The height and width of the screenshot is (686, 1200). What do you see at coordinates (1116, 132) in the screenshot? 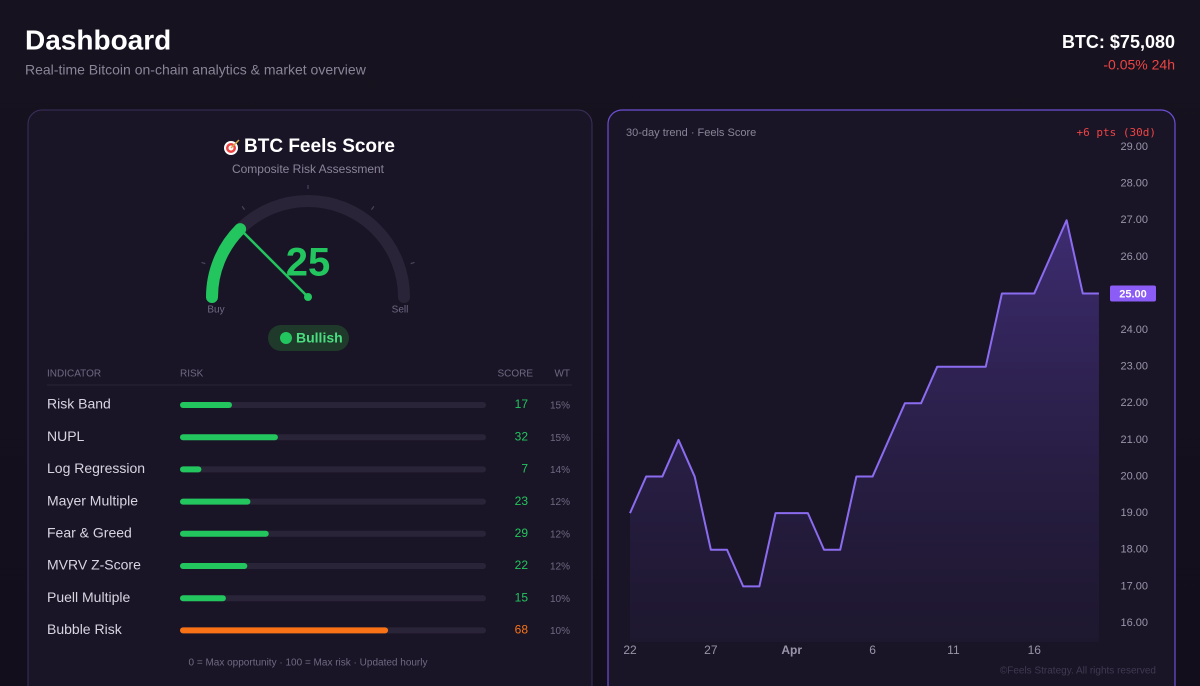
I see `chart-annotation: +6 pts (30d)` at bounding box center [1116, 132].